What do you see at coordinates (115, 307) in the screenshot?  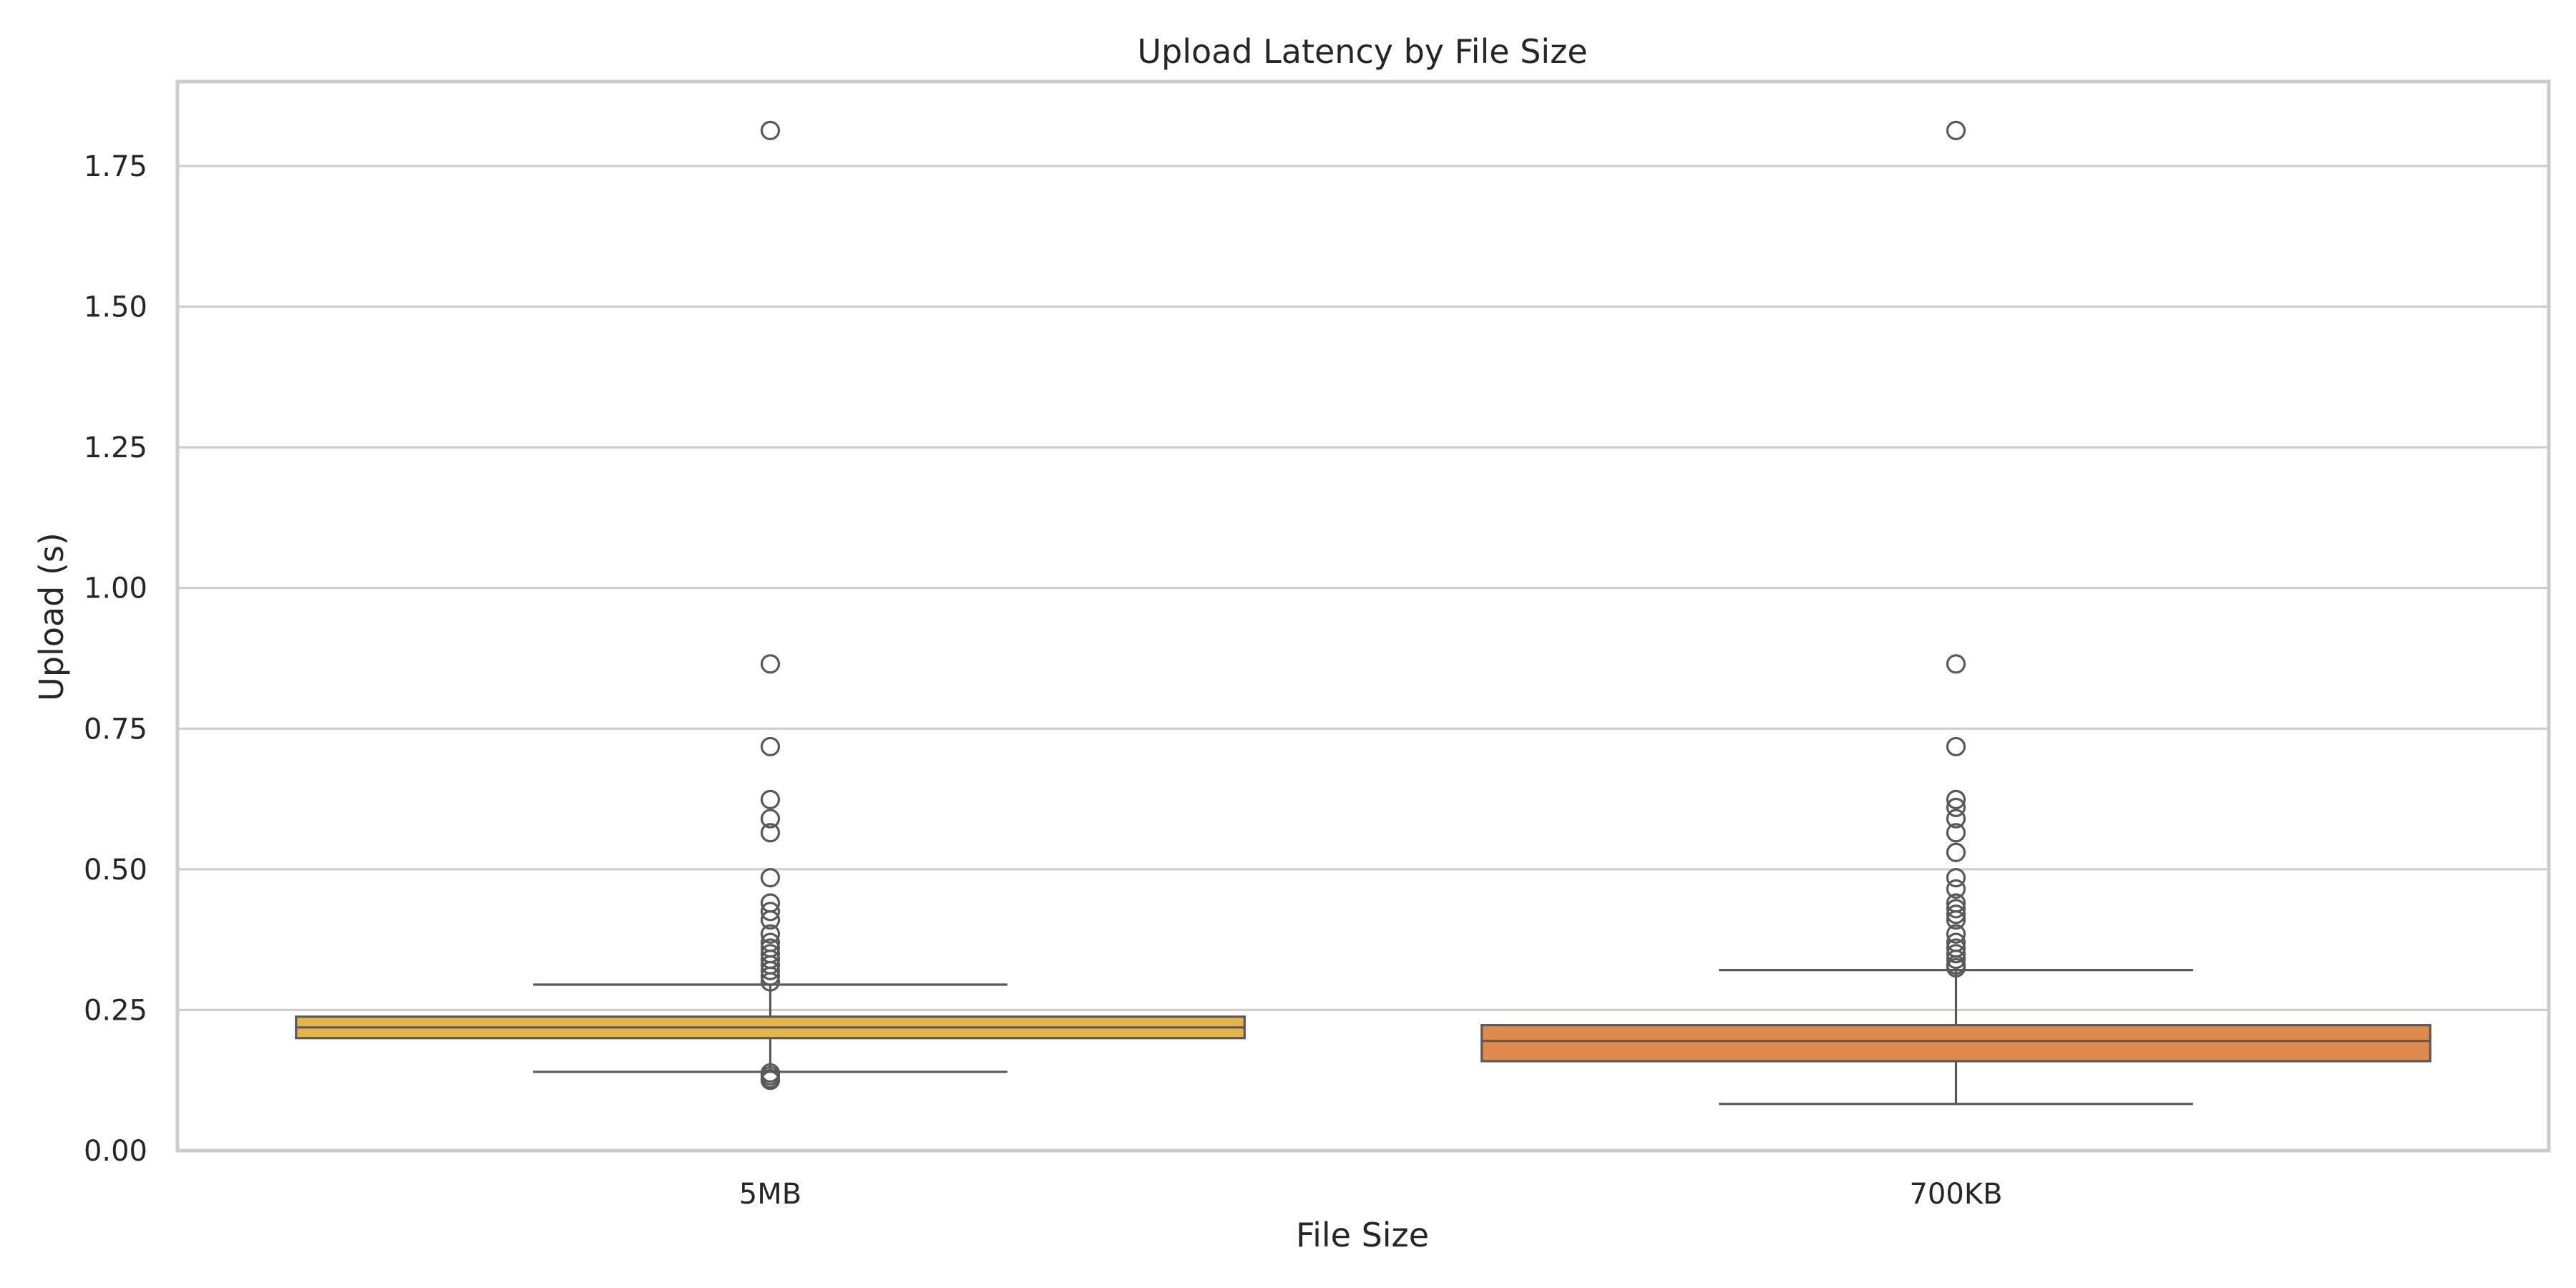 I see `y-tick-label: 1.50` at bounding box center [115, 307].